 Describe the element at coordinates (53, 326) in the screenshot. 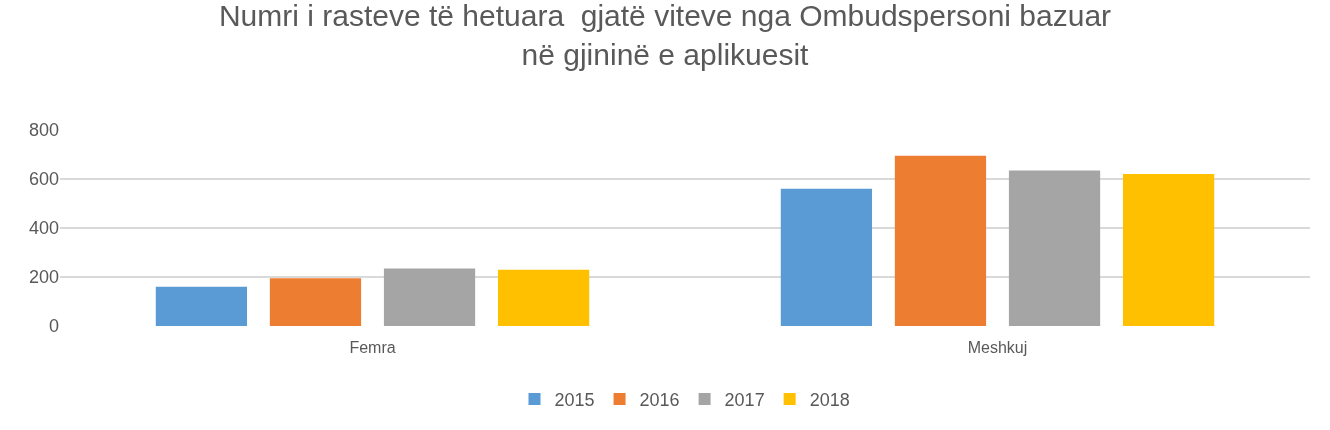

I see `y-tick-label: 0` at that location.